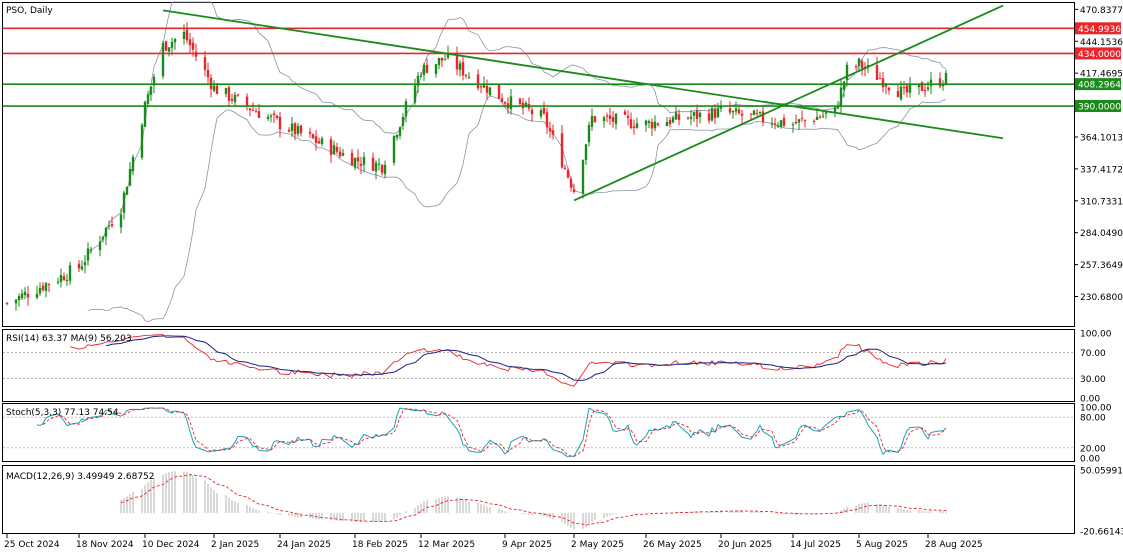 This screenshot has height=554, width=1123. Describe the element at coordinates (80, 477) in the screenshot. I see `macd-label: MACD(12,26,9) 3.49949 2.68752` at that location.